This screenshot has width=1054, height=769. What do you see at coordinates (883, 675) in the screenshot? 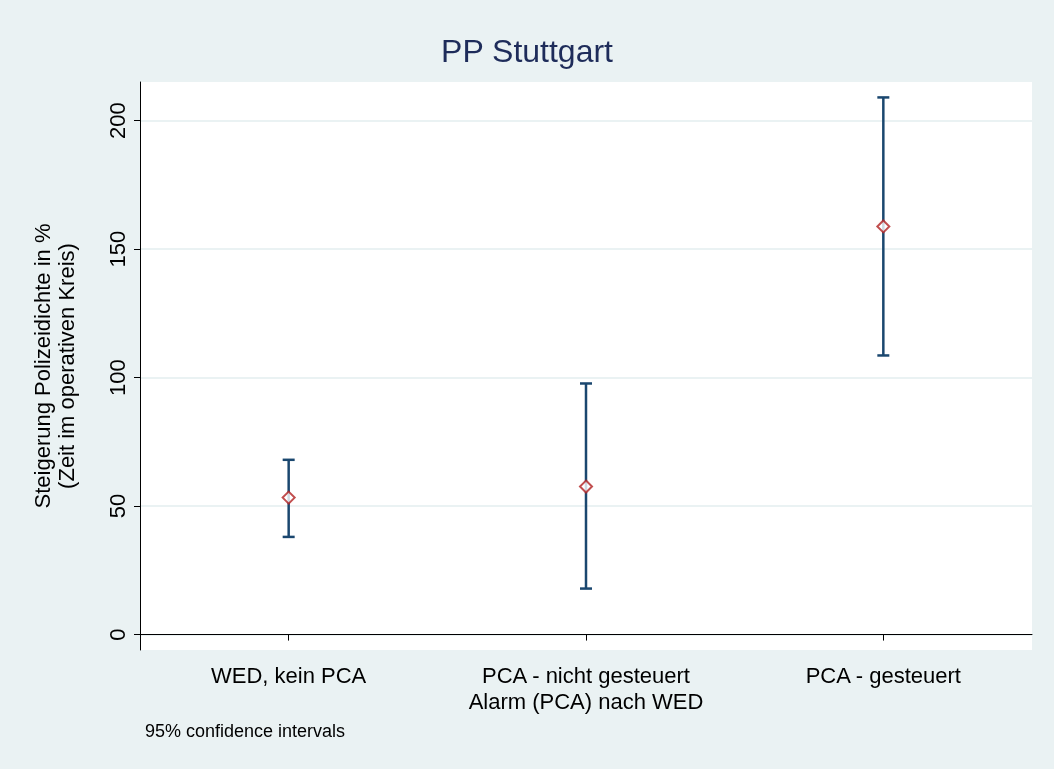
I see `x-tick-label: PCA - gesteuert` at bounding box center [883, 675].